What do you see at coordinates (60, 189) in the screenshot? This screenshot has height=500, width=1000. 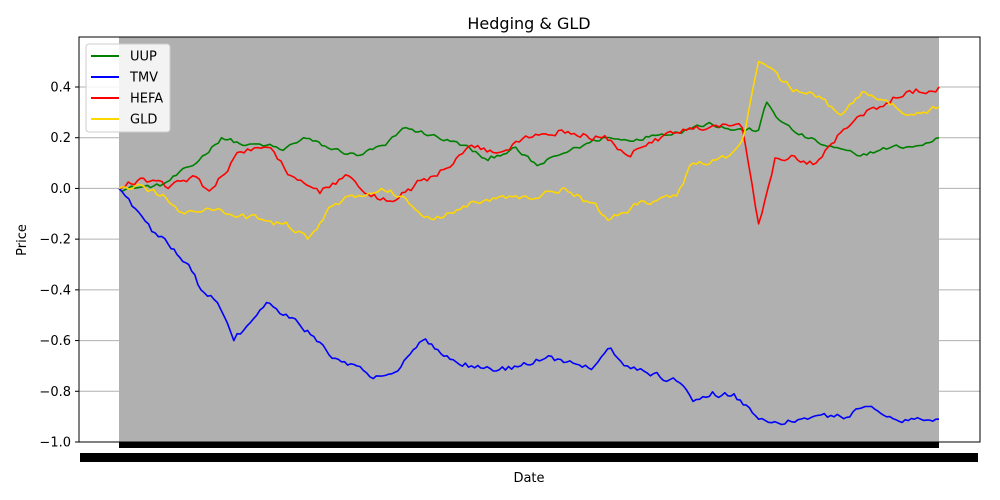 I see `y-tick-label: 0.0` at bounding box center [60, 189].